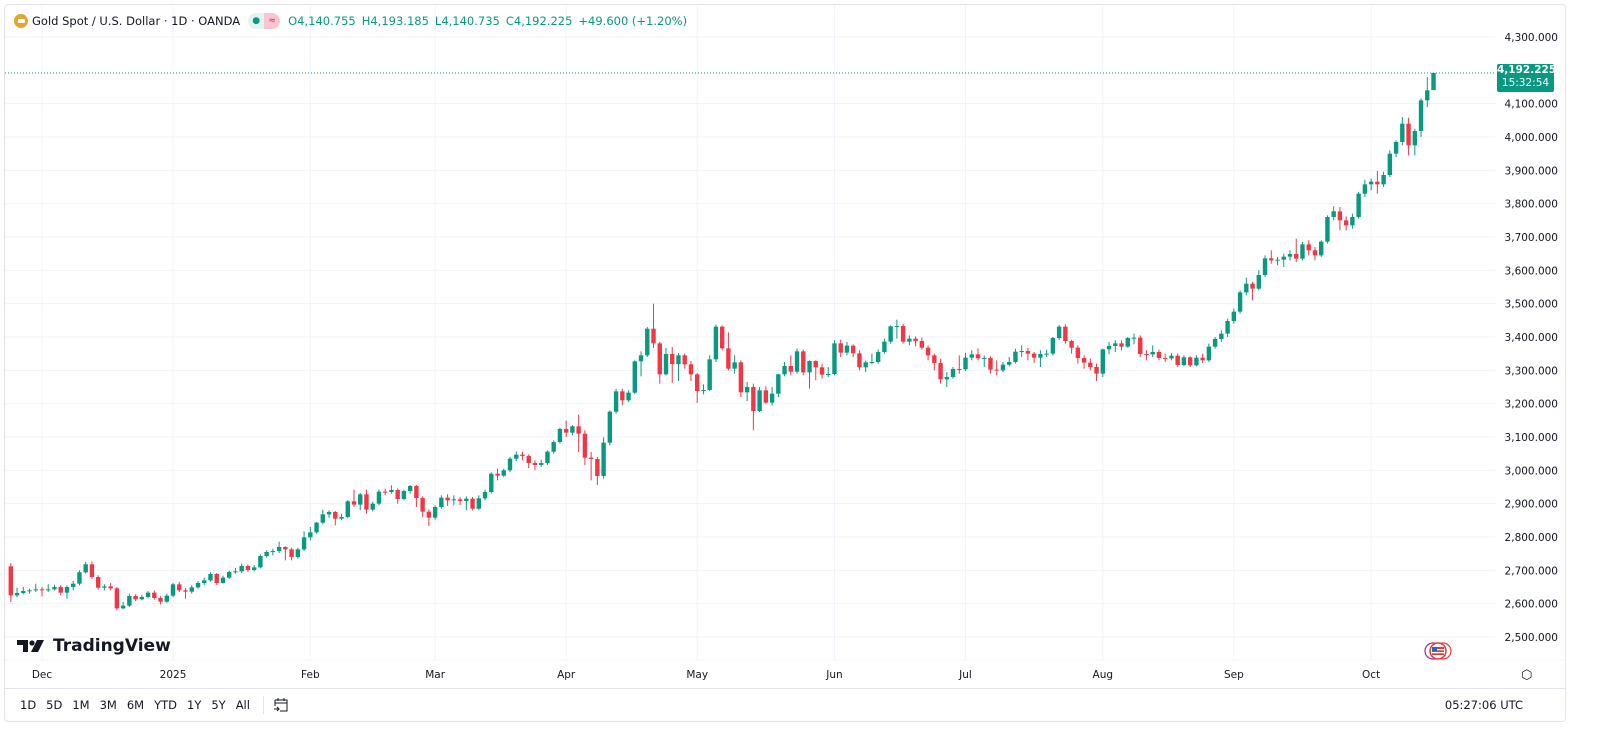 The width and height of the screenshot is (1600, 742). Describe the element at coordinates (218, 705) in the screenshot. I see `range-5y: 5Y` at that location.